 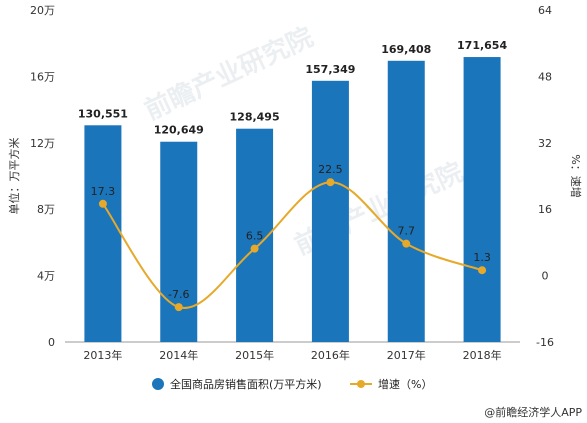 I want to click on legend-bar-label: 全国商品房销售面积(万平方米), so click(x=246, y=384).